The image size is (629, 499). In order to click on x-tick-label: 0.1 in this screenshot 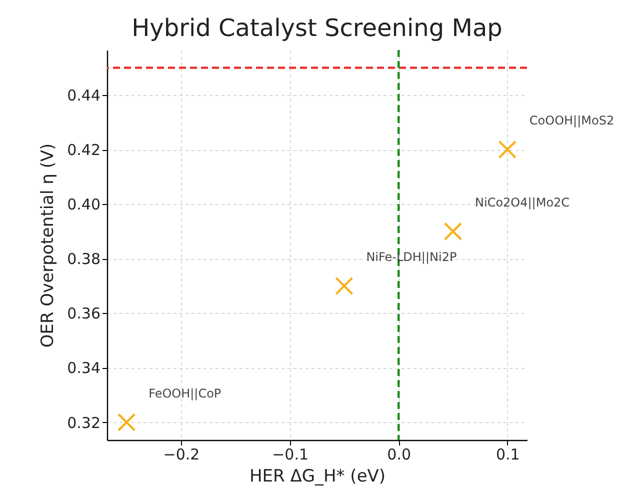, I will do `click(508, 455)`.